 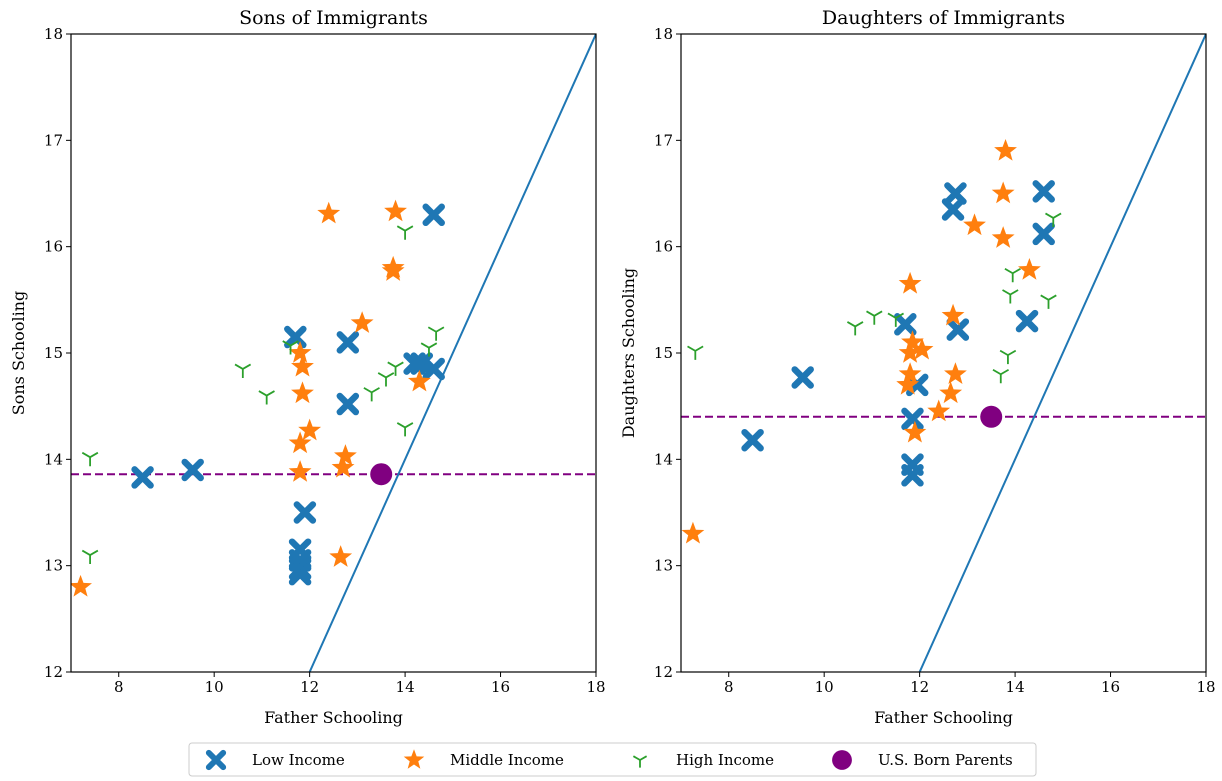 I want to click on y-tick-label: 12, so click(x=53, y=672).